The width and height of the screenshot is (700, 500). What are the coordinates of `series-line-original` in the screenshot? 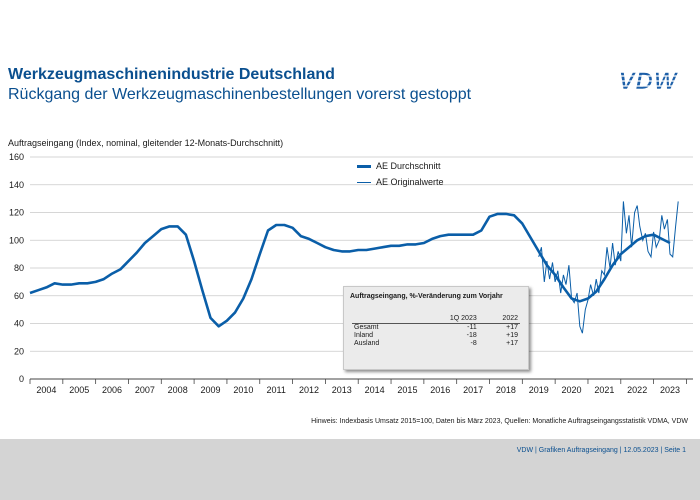 It's located at (608, 267).